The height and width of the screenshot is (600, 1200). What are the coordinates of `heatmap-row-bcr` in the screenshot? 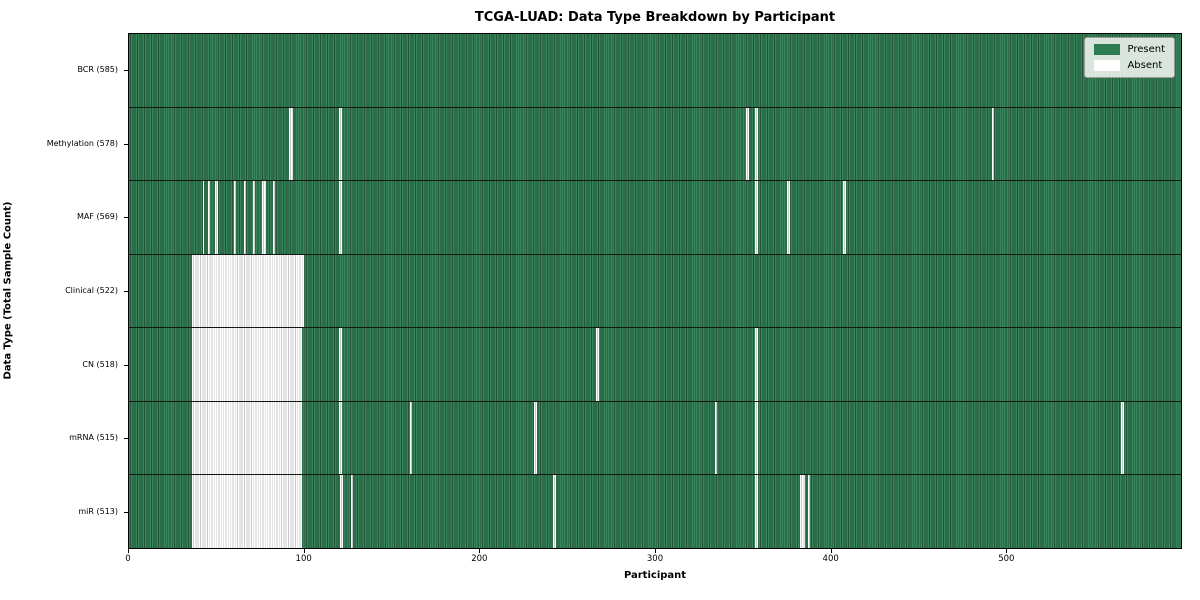 It's located at (655, 71).